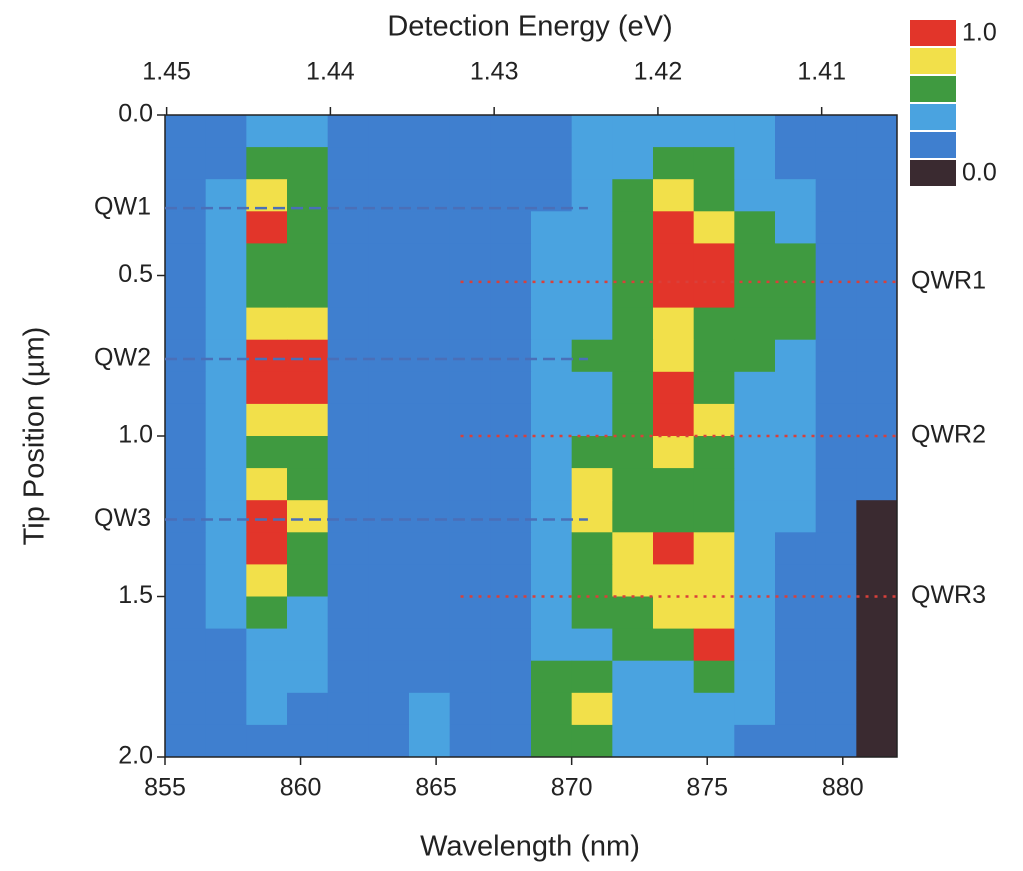 The width and height of the screenshot is (1023, 871). Describe the element at coordinates (979, 173) in the screenshot. I see `colorbar-label: 0.0` at that location.